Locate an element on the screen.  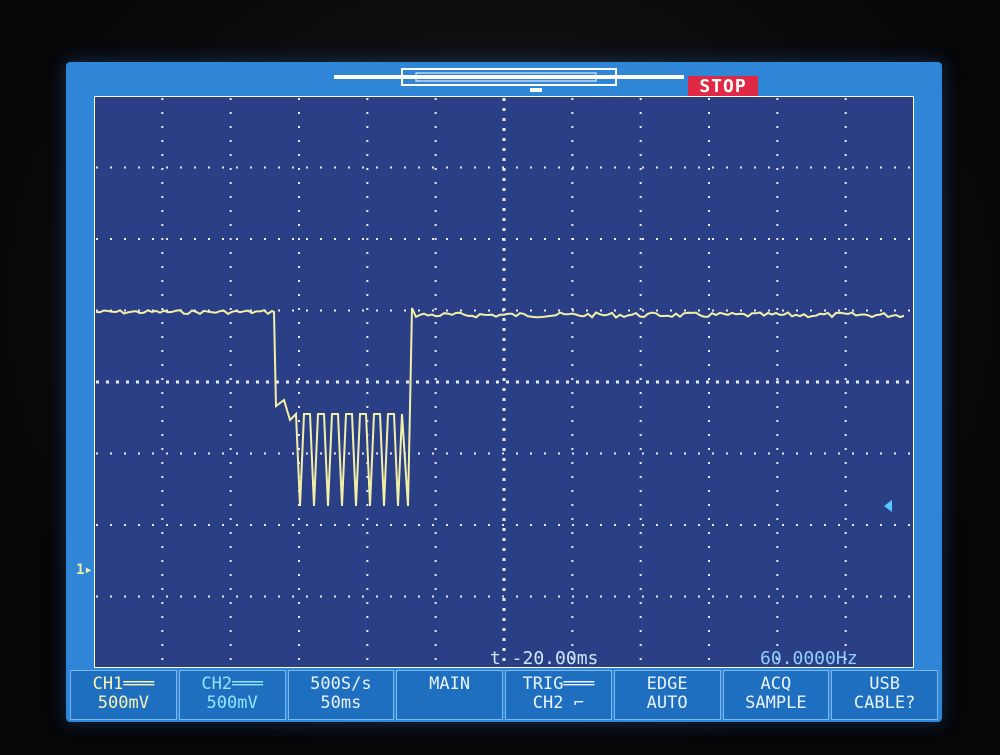
memory-window is located at coordinates (509, 77).